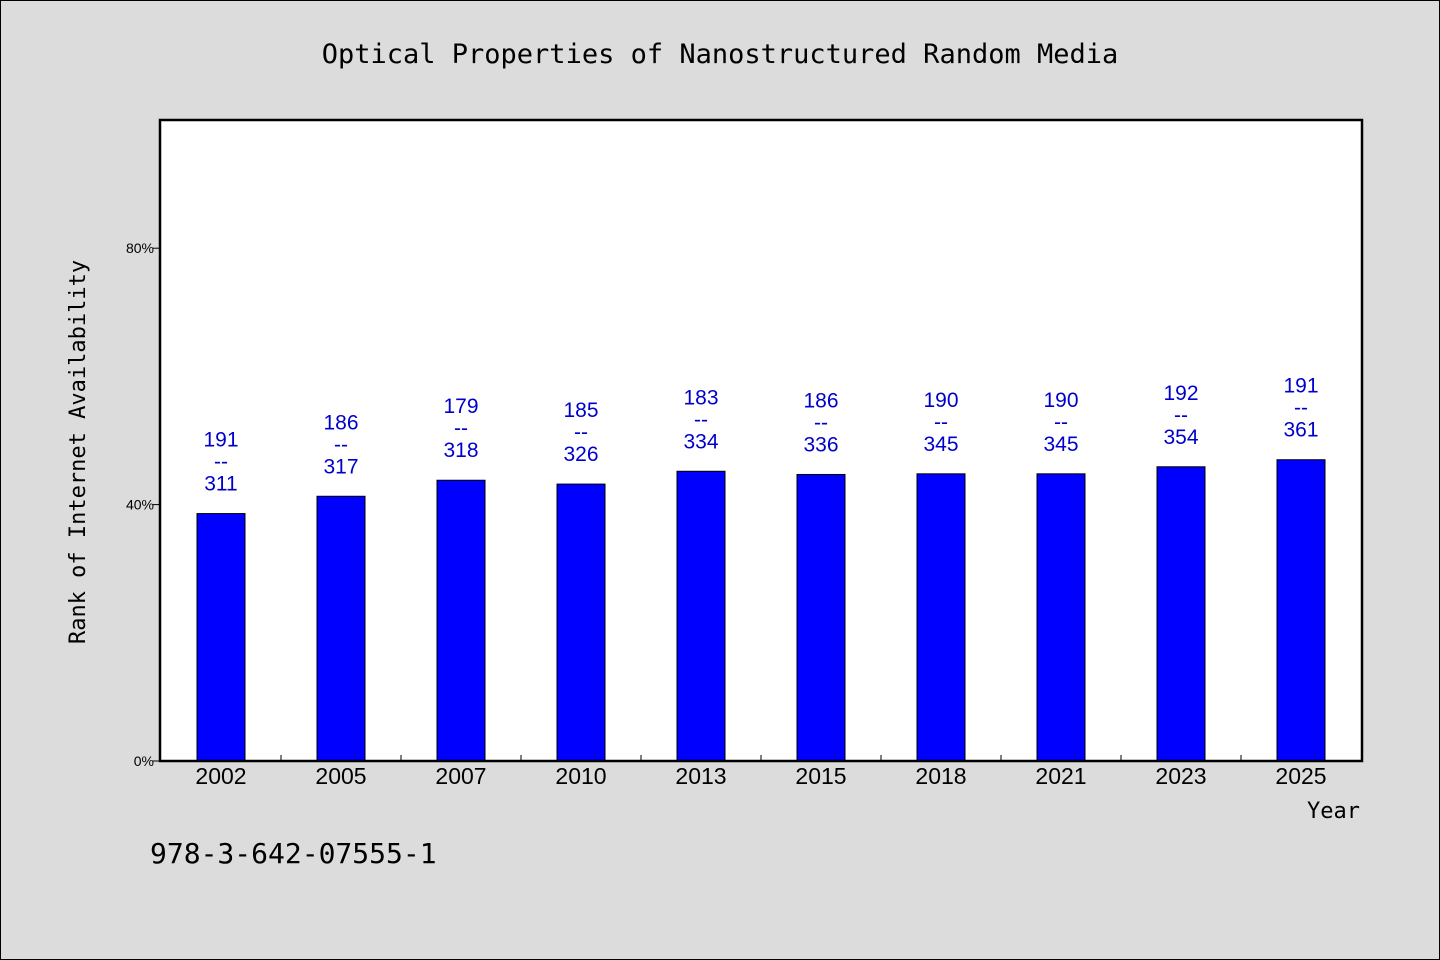 The height and width of the screenshot is (960, 1440). I want to click on data-label-bottom-2013: 334, so click(700, 441).